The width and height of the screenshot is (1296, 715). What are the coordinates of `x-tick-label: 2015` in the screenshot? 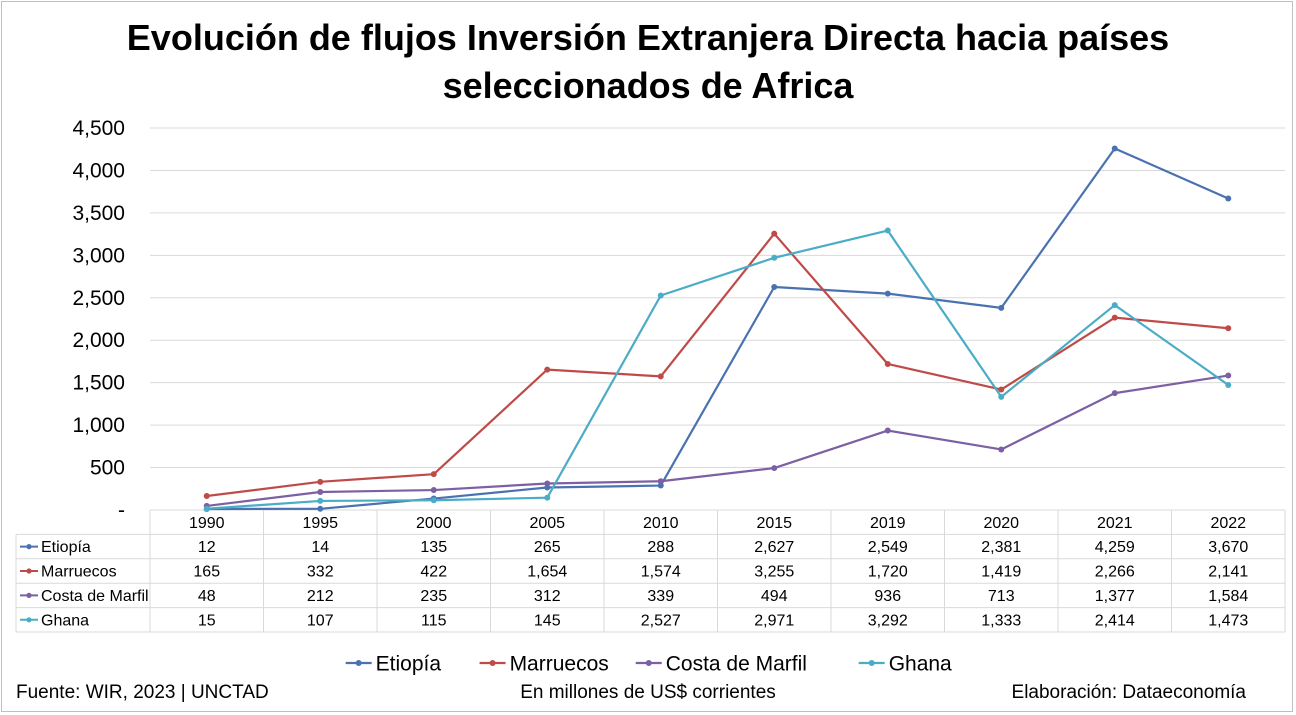 It's located at (774, 523).